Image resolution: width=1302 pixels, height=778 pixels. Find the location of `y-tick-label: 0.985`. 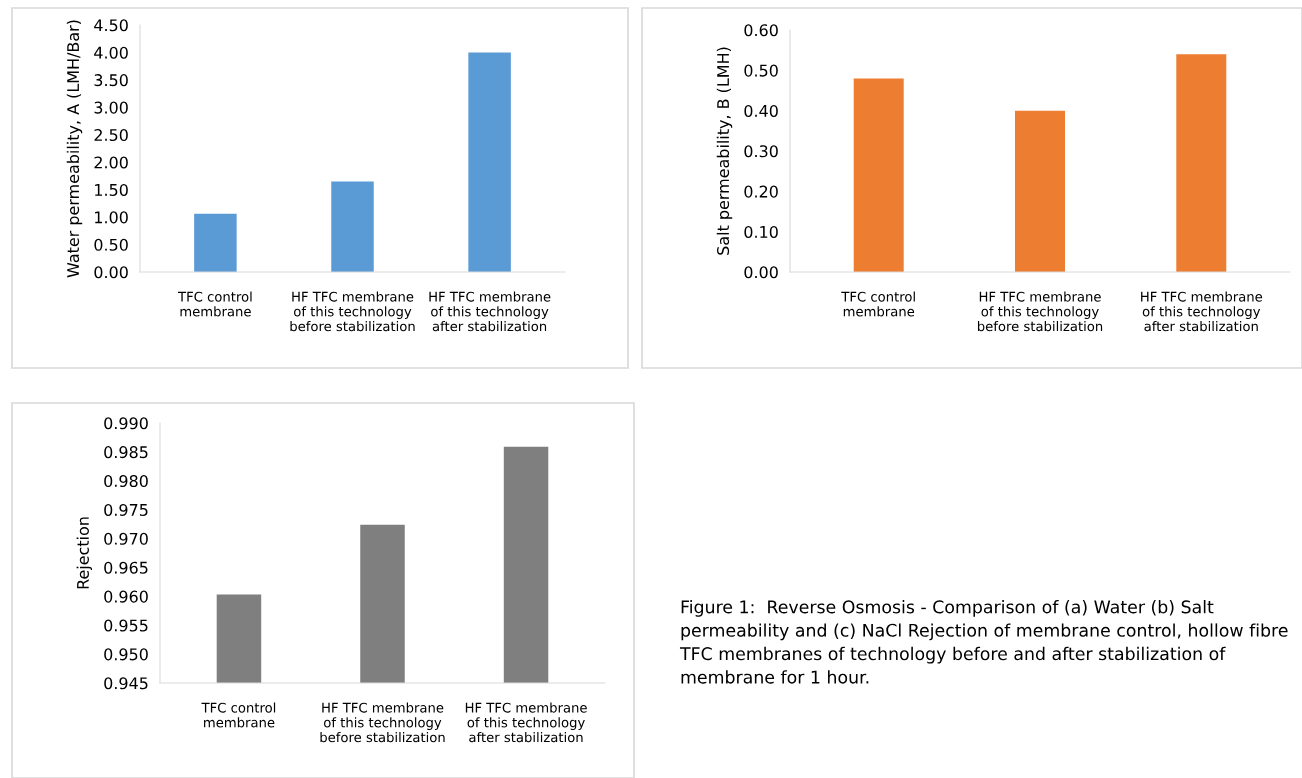

y-tick-label: 0.985 is located at coordinates (126, 452).